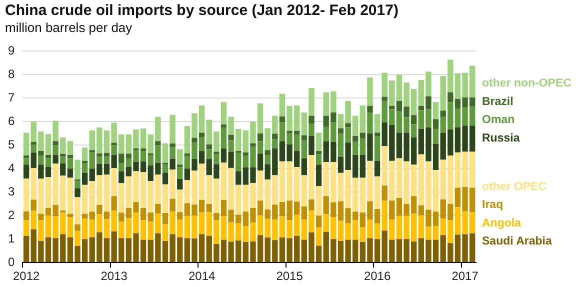  What do you see at coordinates (290, 276) in the screenshot?
I see `x-tick-label: 2015` at bounding box center [290, 276].